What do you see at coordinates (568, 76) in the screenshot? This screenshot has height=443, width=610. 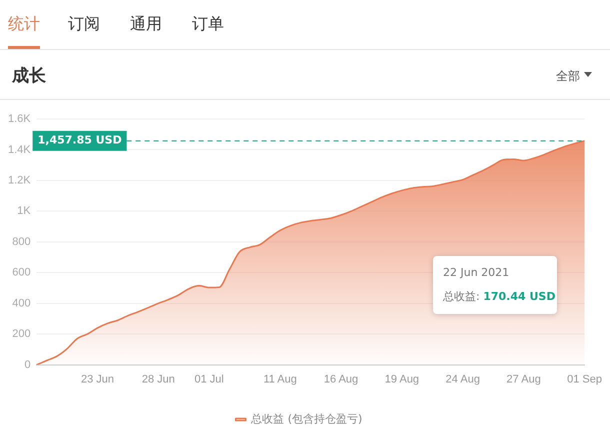 I see `text: 全部` at bounding box center [568, 76].